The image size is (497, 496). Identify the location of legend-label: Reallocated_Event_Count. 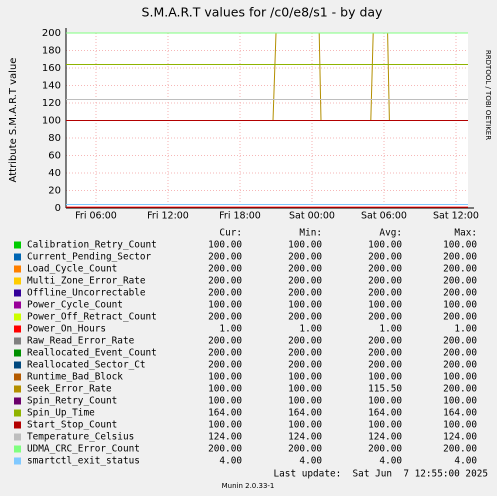
(92, 353).